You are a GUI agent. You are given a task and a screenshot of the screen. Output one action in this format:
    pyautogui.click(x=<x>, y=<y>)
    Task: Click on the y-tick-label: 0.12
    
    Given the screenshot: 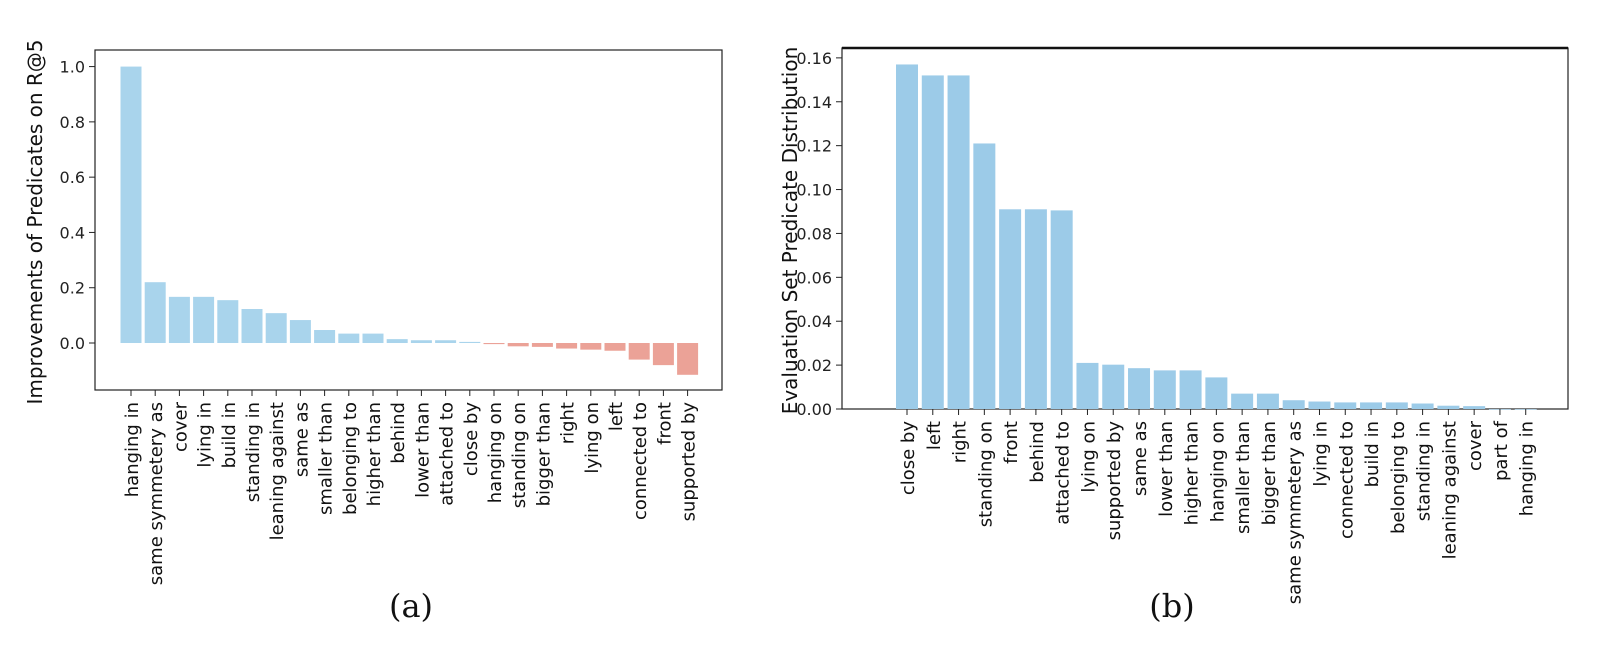 What is the action you would take?
    pyautogui.click(x=814, y=146)
    